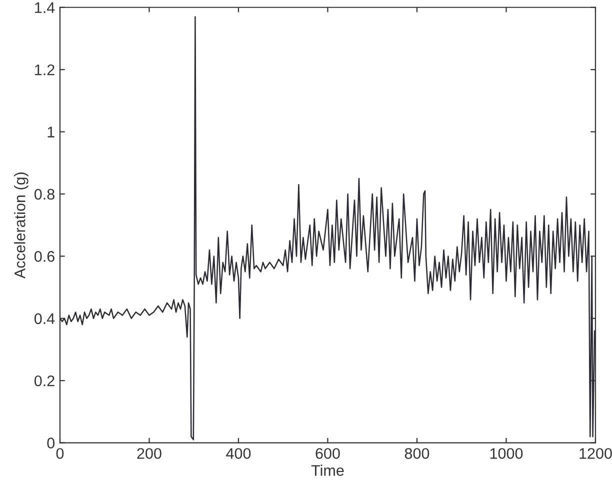 The width and height of the screenshot is (612, 492). What do you see at coordinates (238, 453) in the screenshot?
I see `x-tick-label: 400` at bounding box center [238, 453].